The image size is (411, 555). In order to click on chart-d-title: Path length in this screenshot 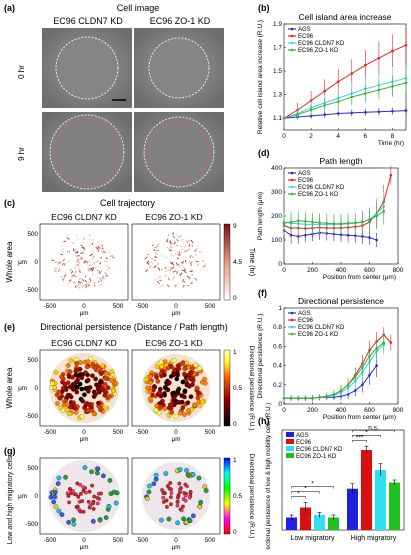, I will do `click(340, 161)`.